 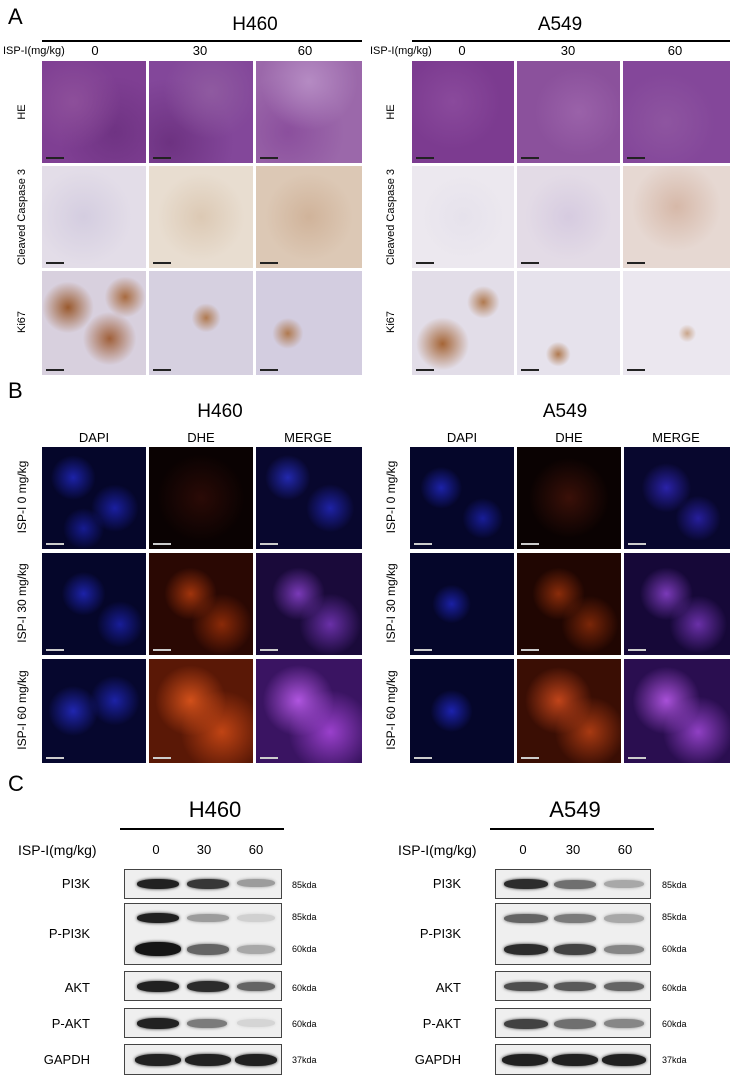 What do you see at coordinates (15, 16) in the screenshot?
I see `panel-a-letter: A` at bounding box center [15, 16].